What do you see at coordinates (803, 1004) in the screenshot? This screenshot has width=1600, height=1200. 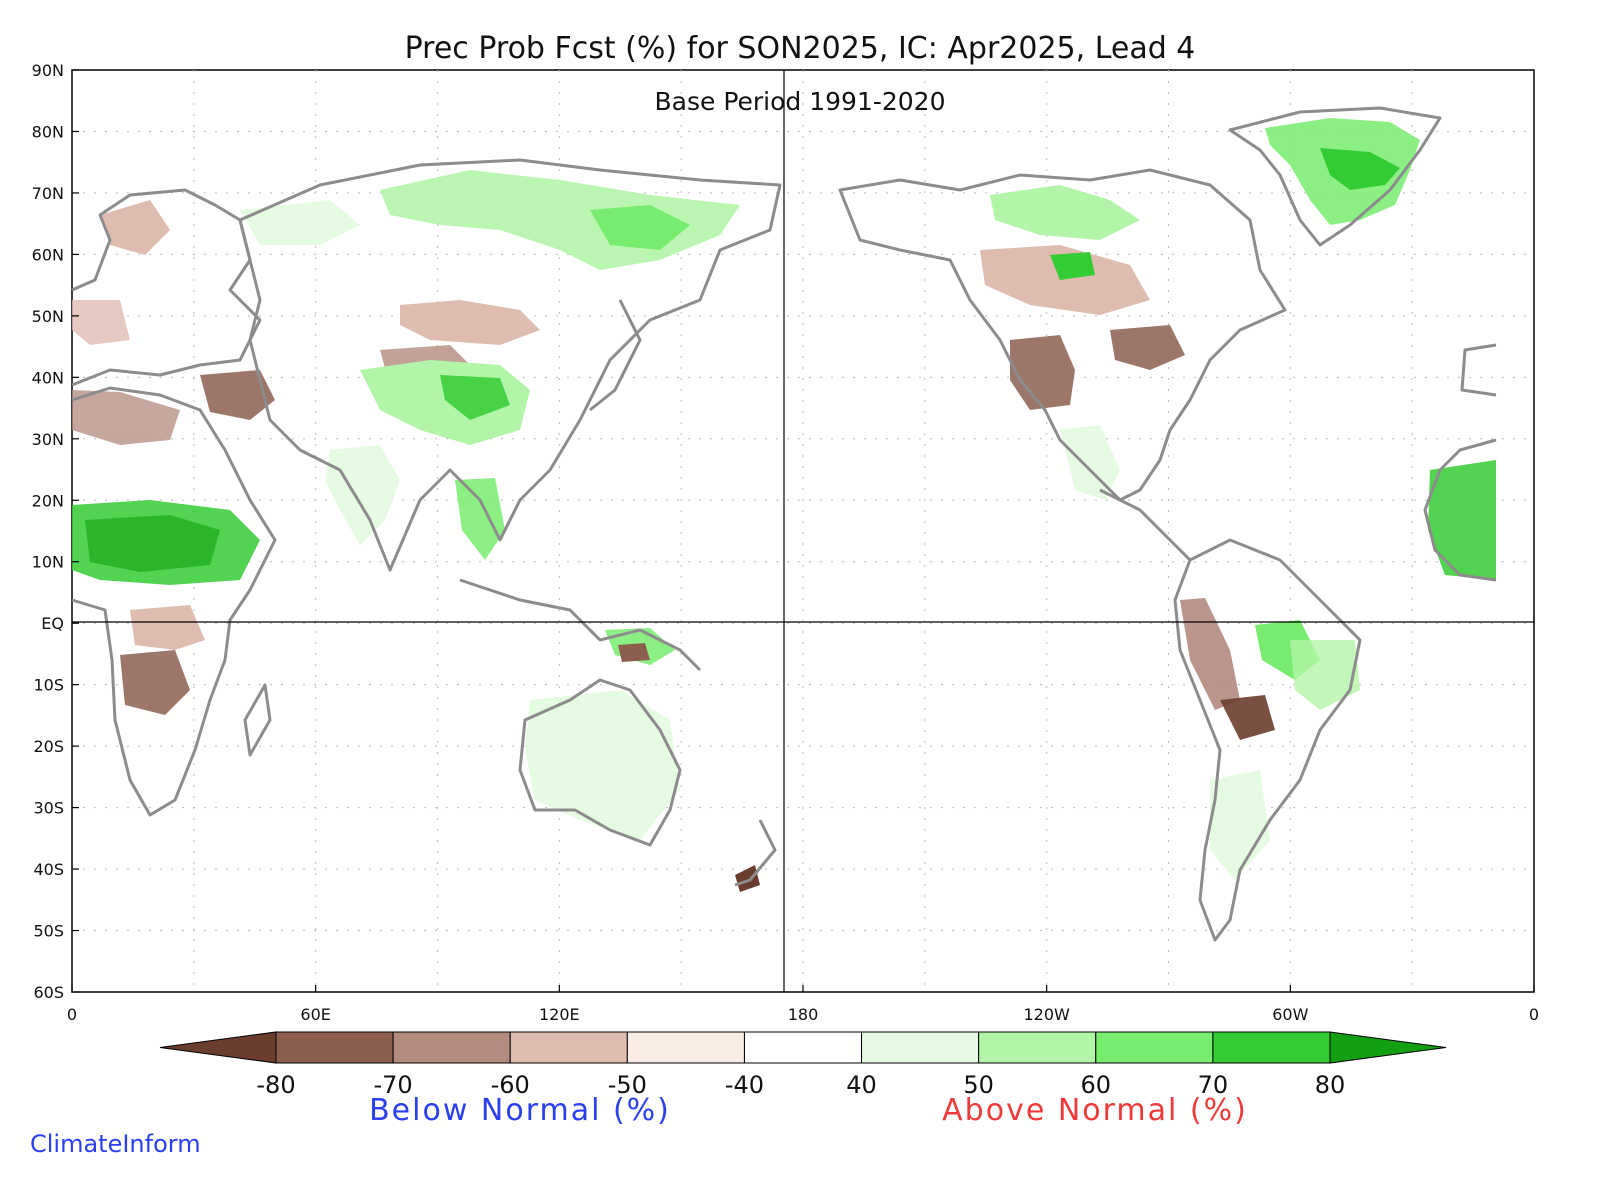 I see `x-axis-ticks: 0 60E 120E 180 120W 60W 0` at bounding box center [803, 1004].